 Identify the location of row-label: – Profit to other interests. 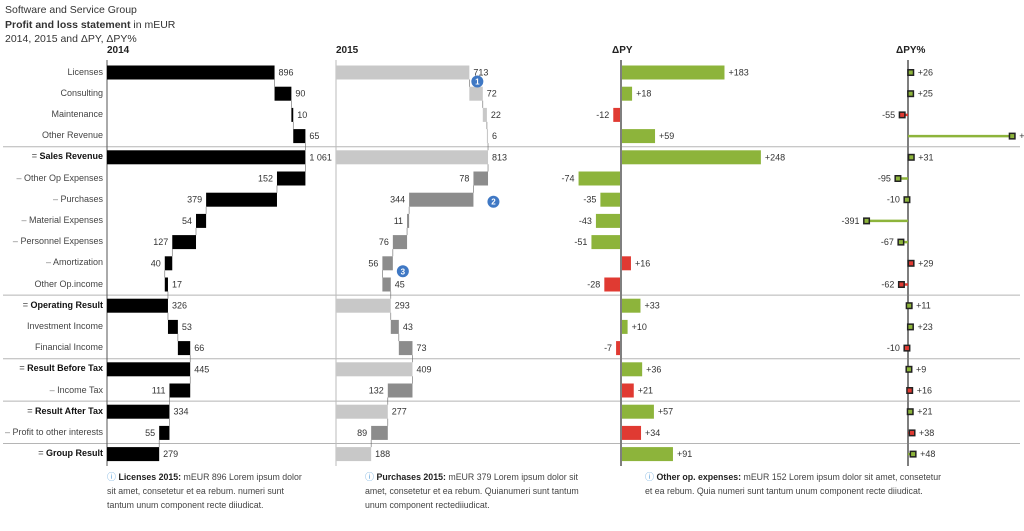
(53, 432).